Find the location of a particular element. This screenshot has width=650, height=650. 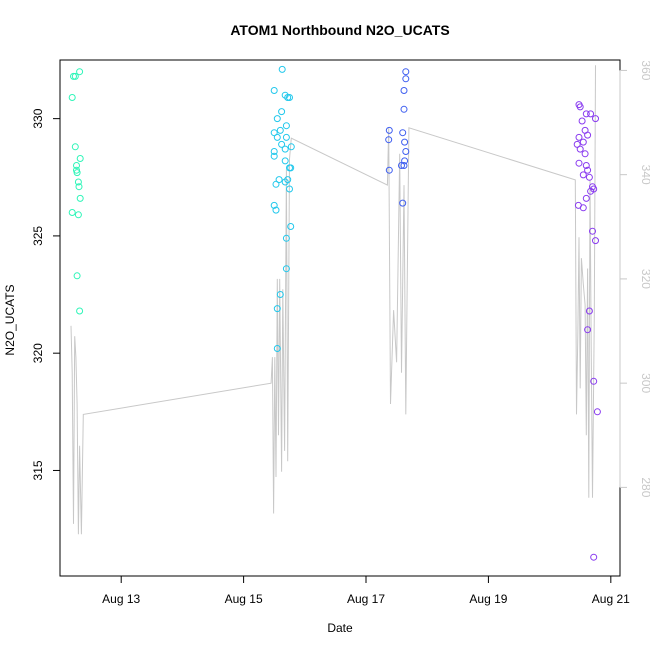

y-axis-label: N2O_UCATS is located at coordinates (10, 319).